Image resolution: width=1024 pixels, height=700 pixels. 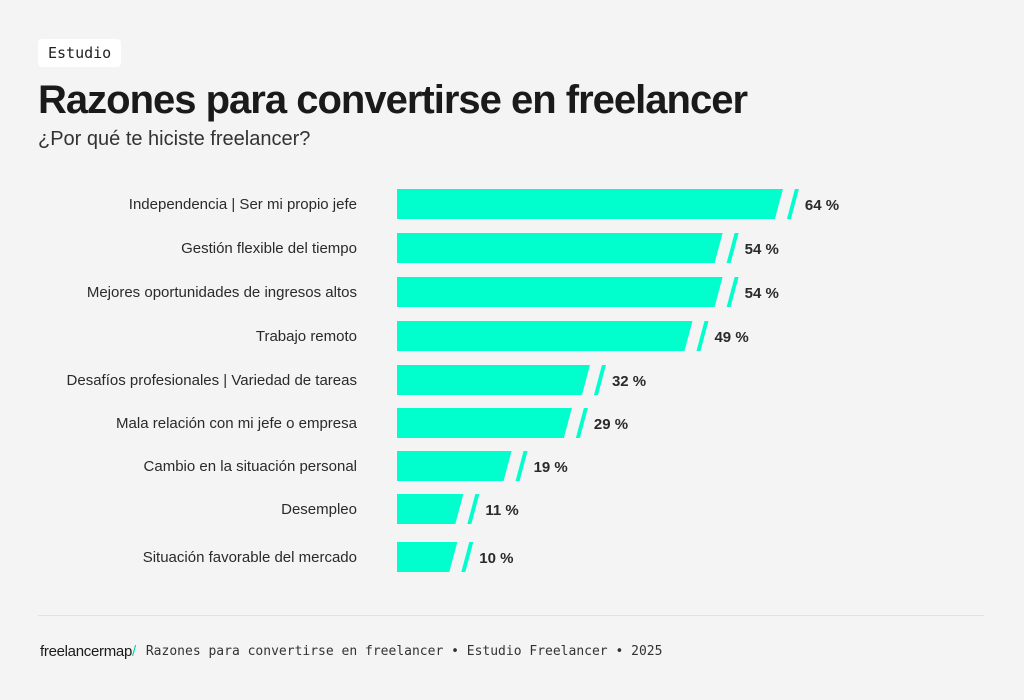 I want to click on value-label: 19 %, so click(x=551, y=467).